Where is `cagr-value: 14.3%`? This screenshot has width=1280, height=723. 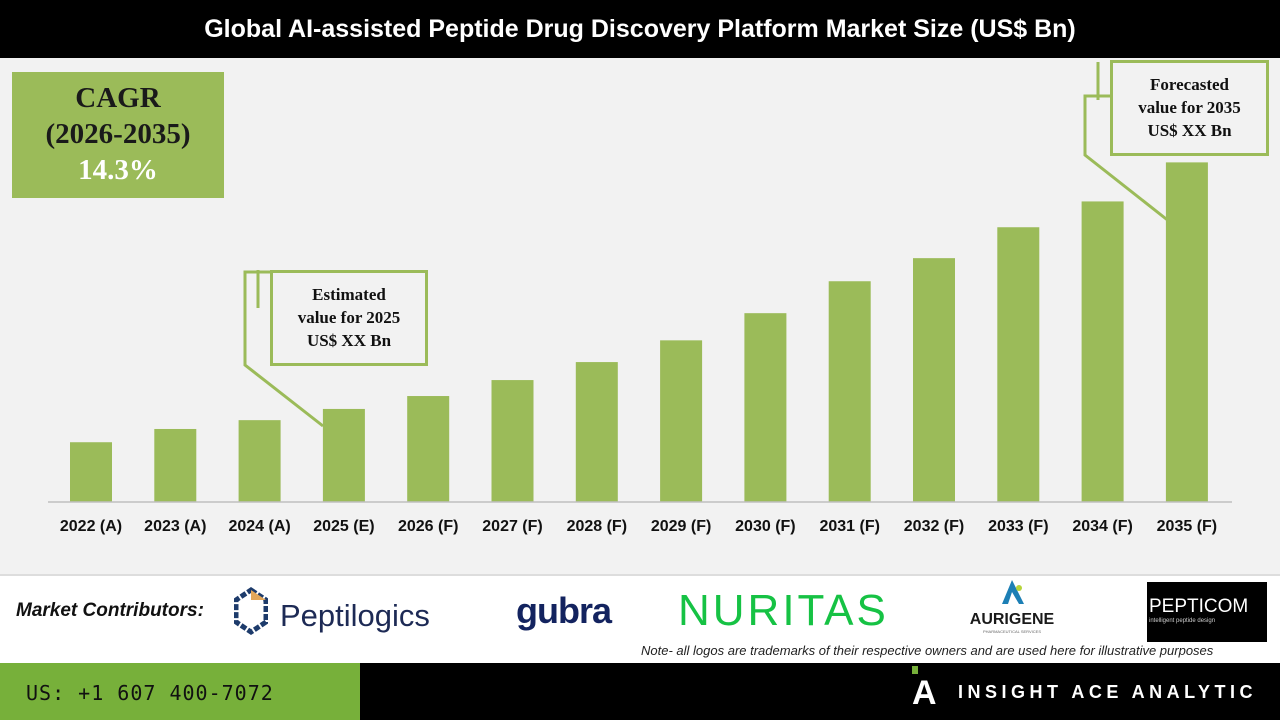
cagr-value: 14.3% is located at coordinates (118, 170).